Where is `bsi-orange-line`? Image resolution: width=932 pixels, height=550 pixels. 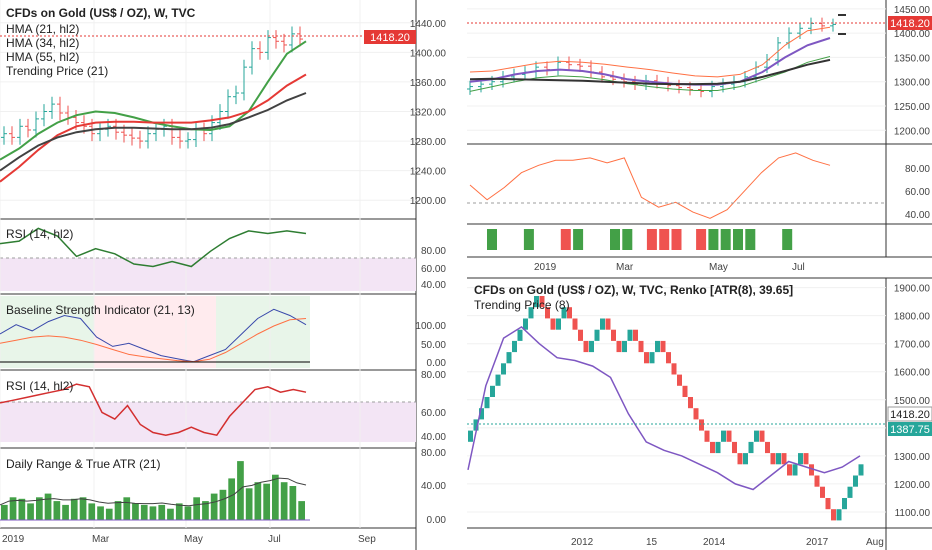 bsi-orange-line is located at coordinates (153, 340).